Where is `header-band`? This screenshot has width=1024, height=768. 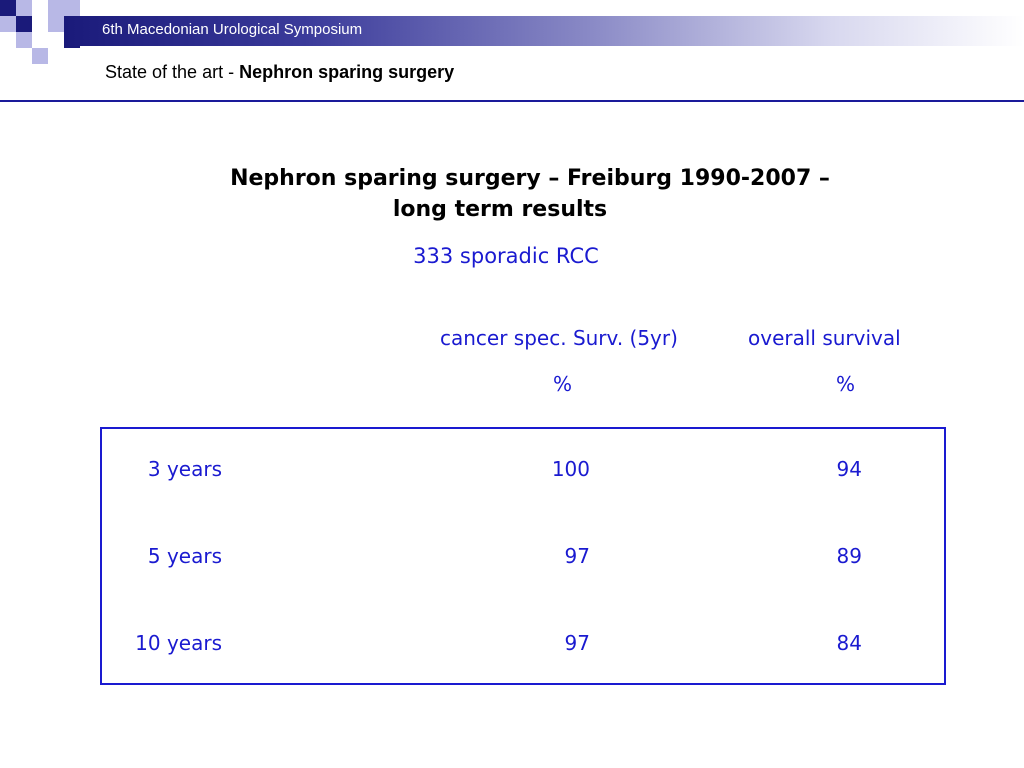 header-band is located at coordinates (544, 31).